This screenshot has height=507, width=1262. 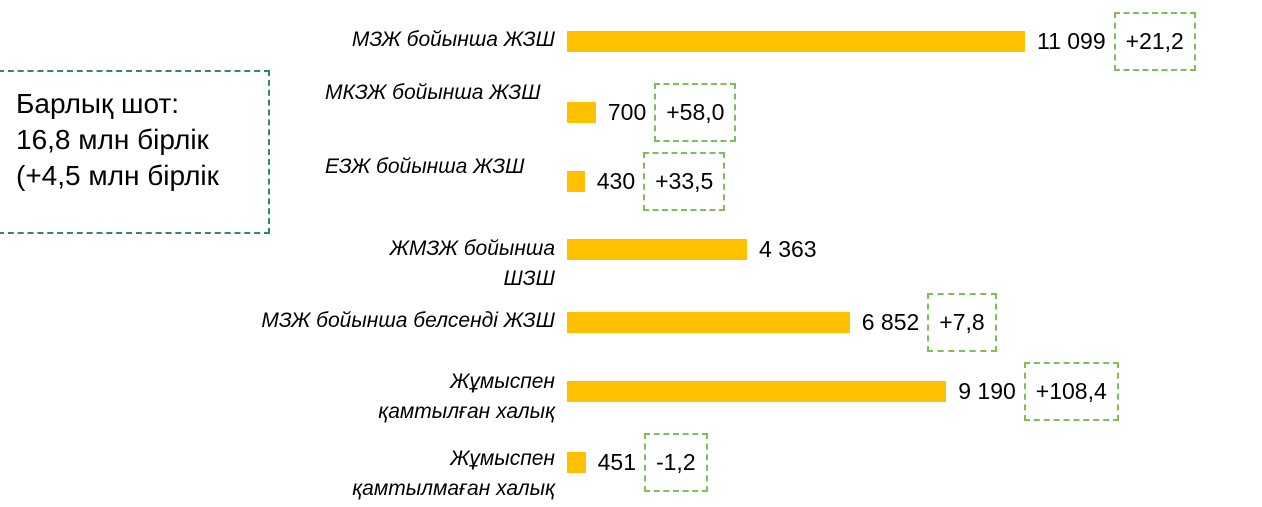 What do you see at coordinates (453, 473) in the screenshot?
I see `category-label: Жұмыспен қамтылмаған халық` at bounding box center [453, 473].